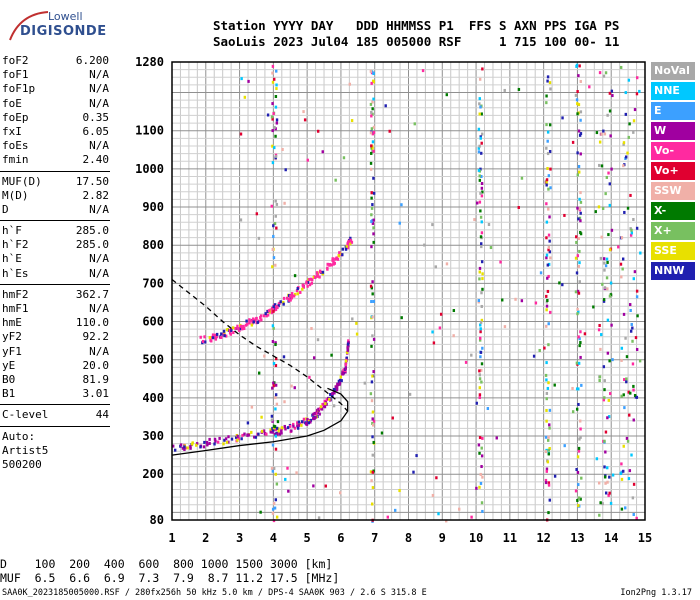 This screenshot has width=700, height=600. What do you see at coordinates (56, 89) in the screenshot?
I see `param-row: foF1p N/A` at bounding box center [56, 89].